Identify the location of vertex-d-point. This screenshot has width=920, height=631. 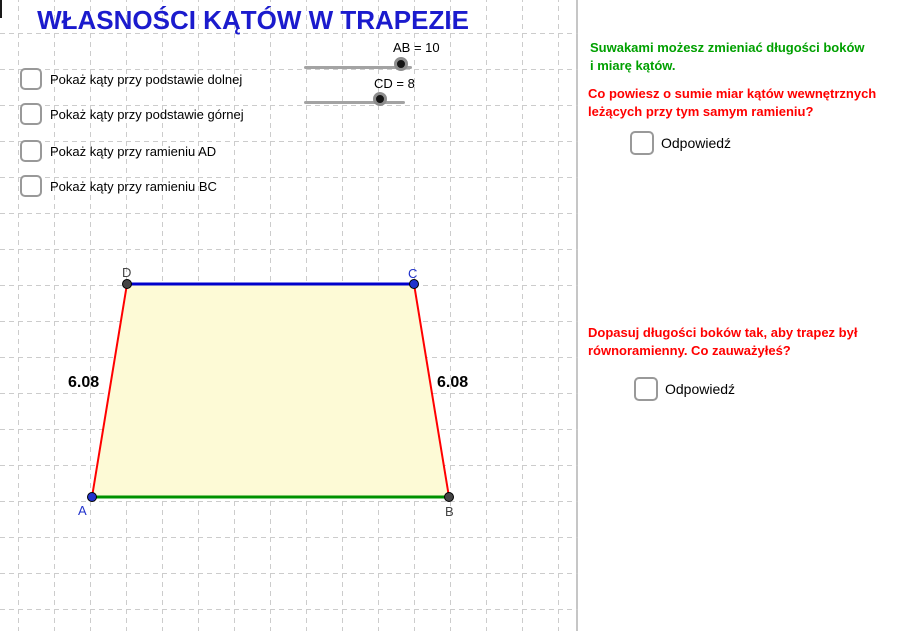
(127, 284).